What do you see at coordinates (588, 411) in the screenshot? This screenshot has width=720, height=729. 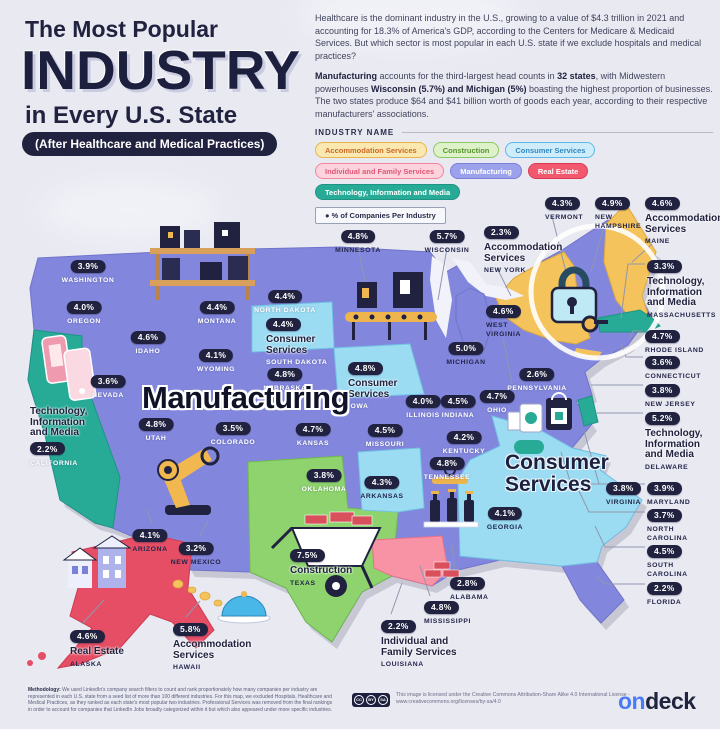 I see `state-region-delaware` at bounding box center [588, 411].